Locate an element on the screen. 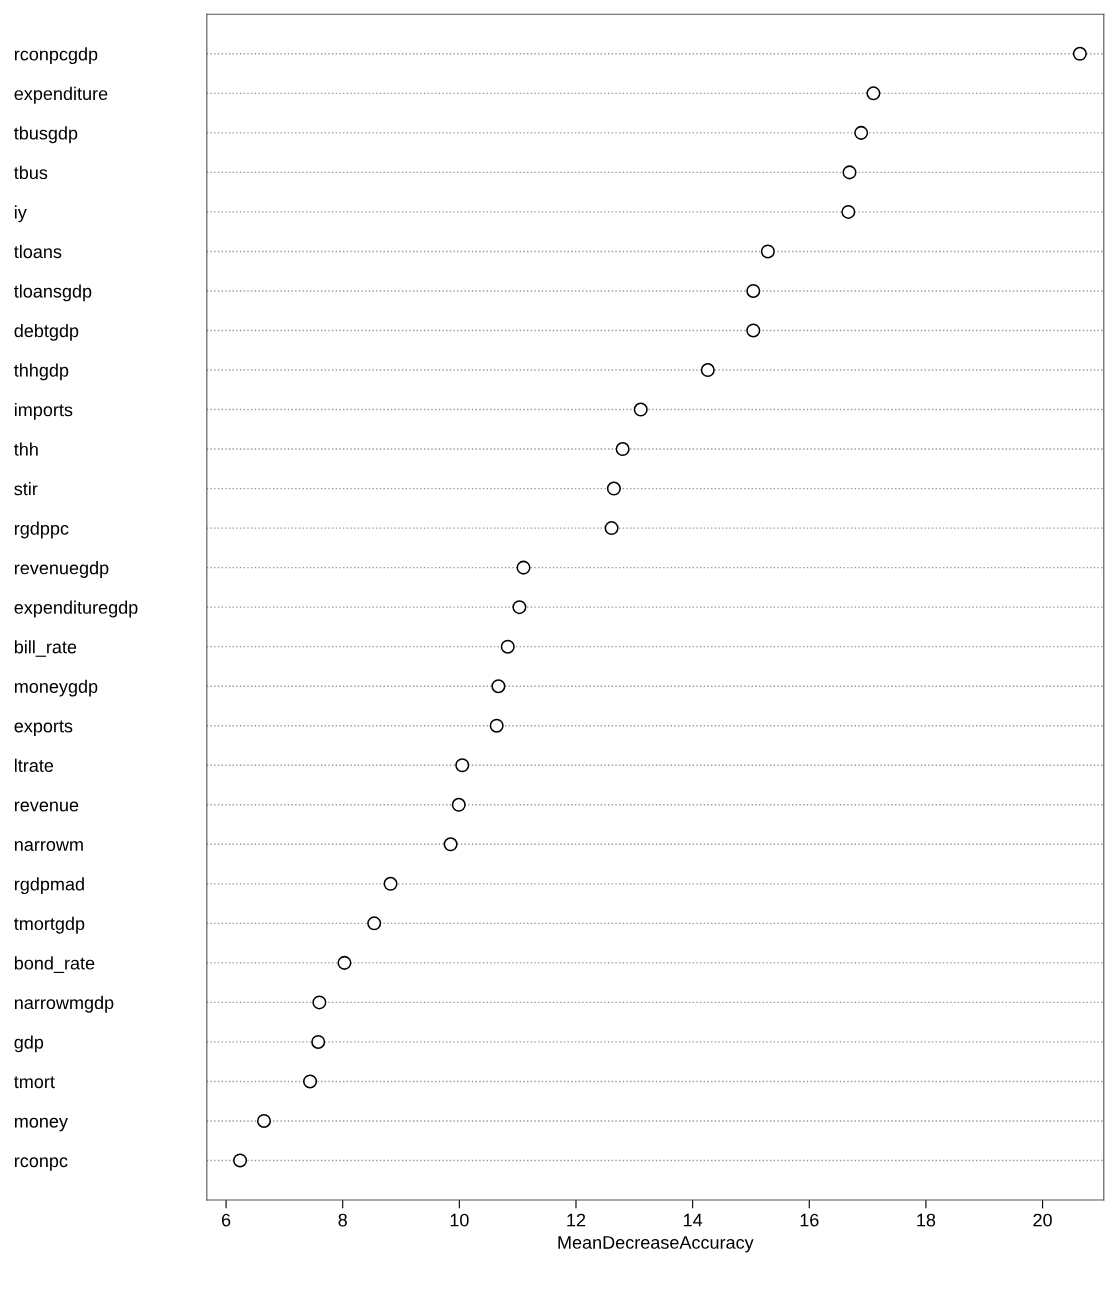  y-tick-label: debtgdp is located at coordinates (46, 332).